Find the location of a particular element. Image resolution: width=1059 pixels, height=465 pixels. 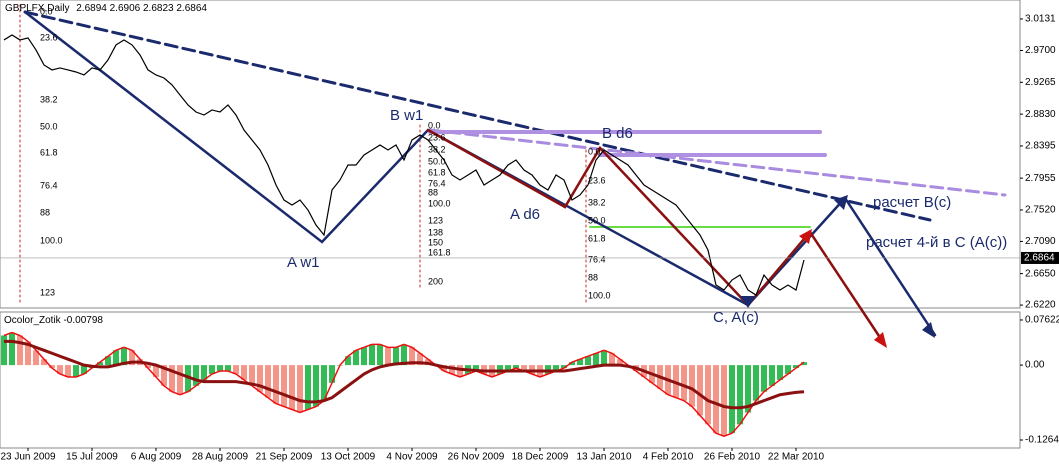

wave-label: B w1 is located at coordinates (406, 115).